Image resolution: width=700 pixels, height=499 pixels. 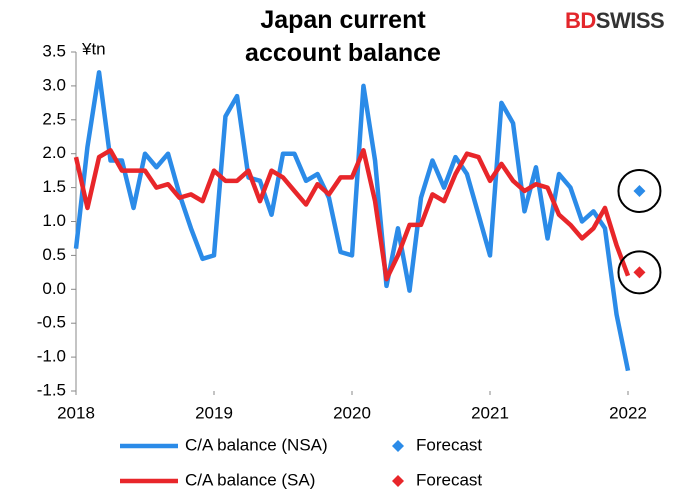 What do you see at coordinates (51, 322) in the screenshot?
I see `y-tick-label: -0.5` at bounding box center [51, 322].